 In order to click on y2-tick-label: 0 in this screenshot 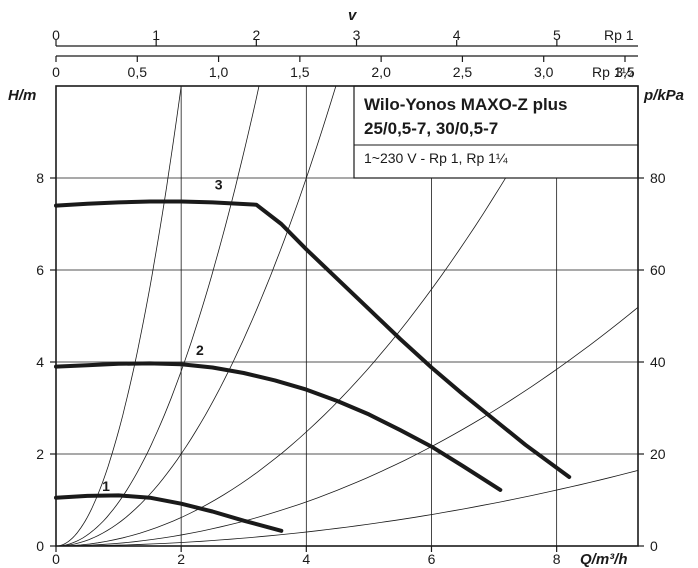, I will do `click(654, 546)`.